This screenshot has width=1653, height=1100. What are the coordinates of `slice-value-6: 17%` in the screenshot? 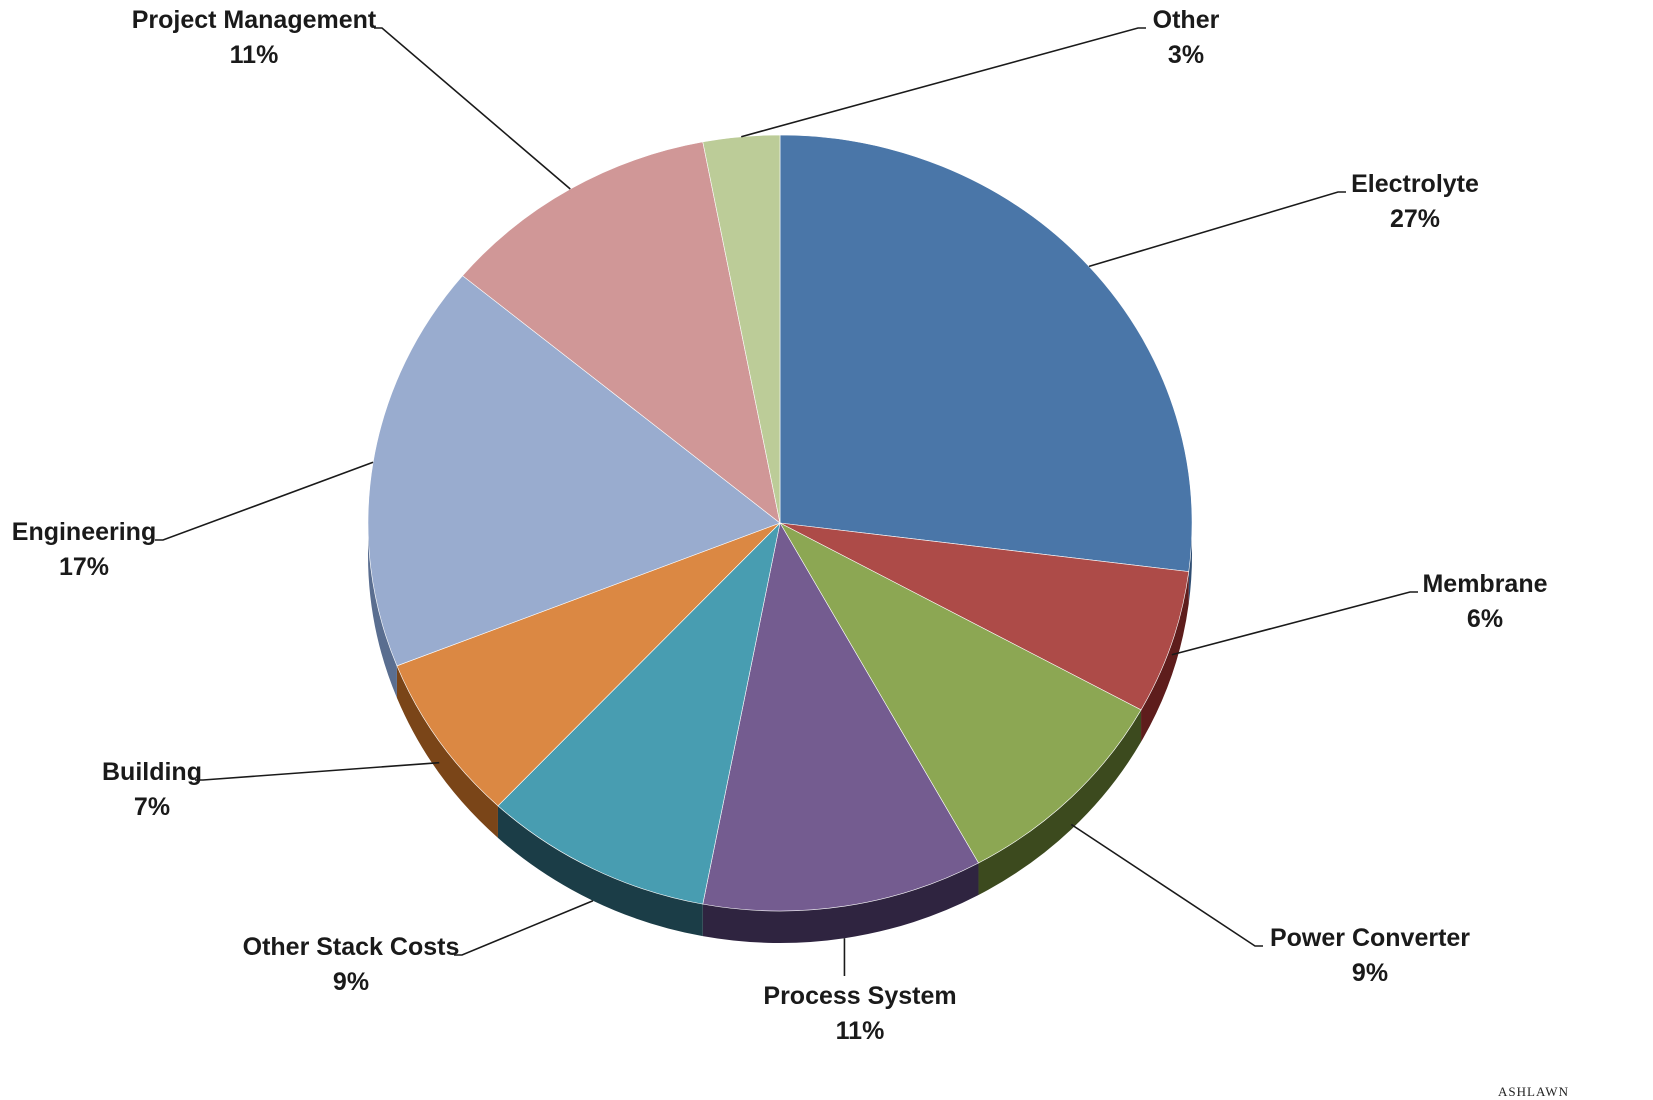 It's located at (84, 567).